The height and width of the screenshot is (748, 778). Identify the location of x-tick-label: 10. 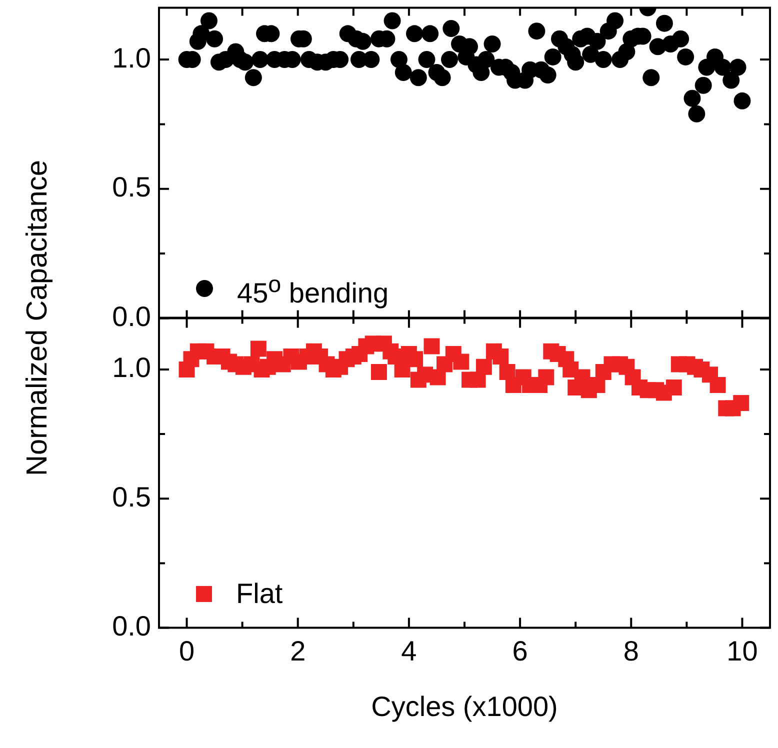
(742, 651).